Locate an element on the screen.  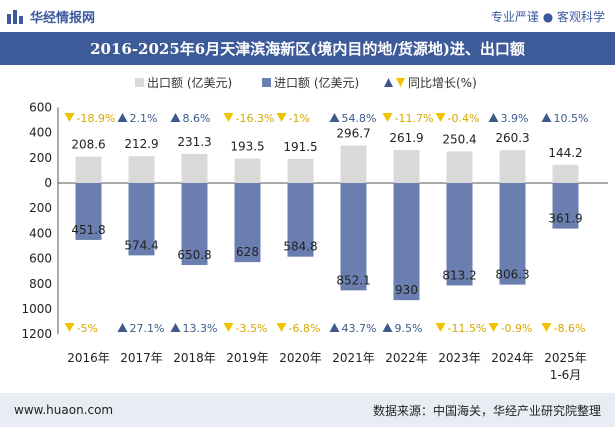
import-growth-label: 43.7% is located at coordinates (359, 328).